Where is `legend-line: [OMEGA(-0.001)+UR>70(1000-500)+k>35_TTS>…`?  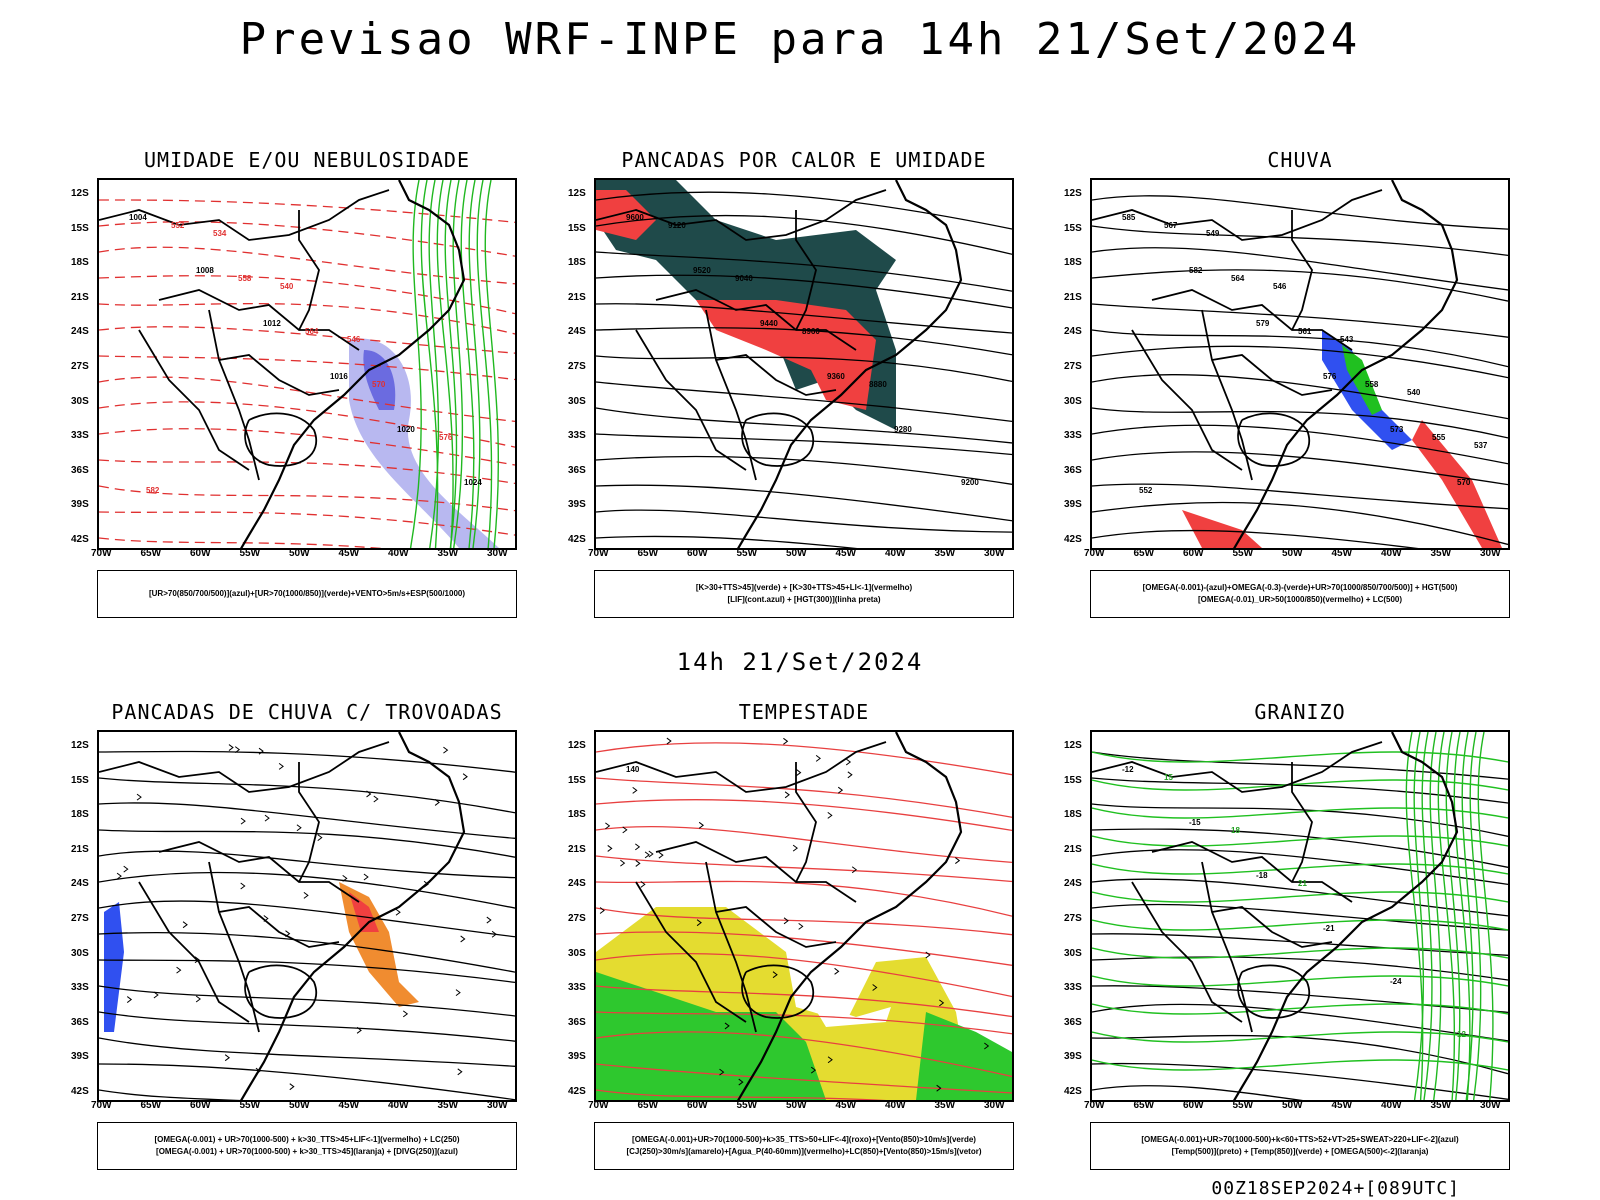 legend-line: [OMEGA(-0.001)+UR>70(1000-500)+k>35_TTS>… is located at coordinates (804, 1139).